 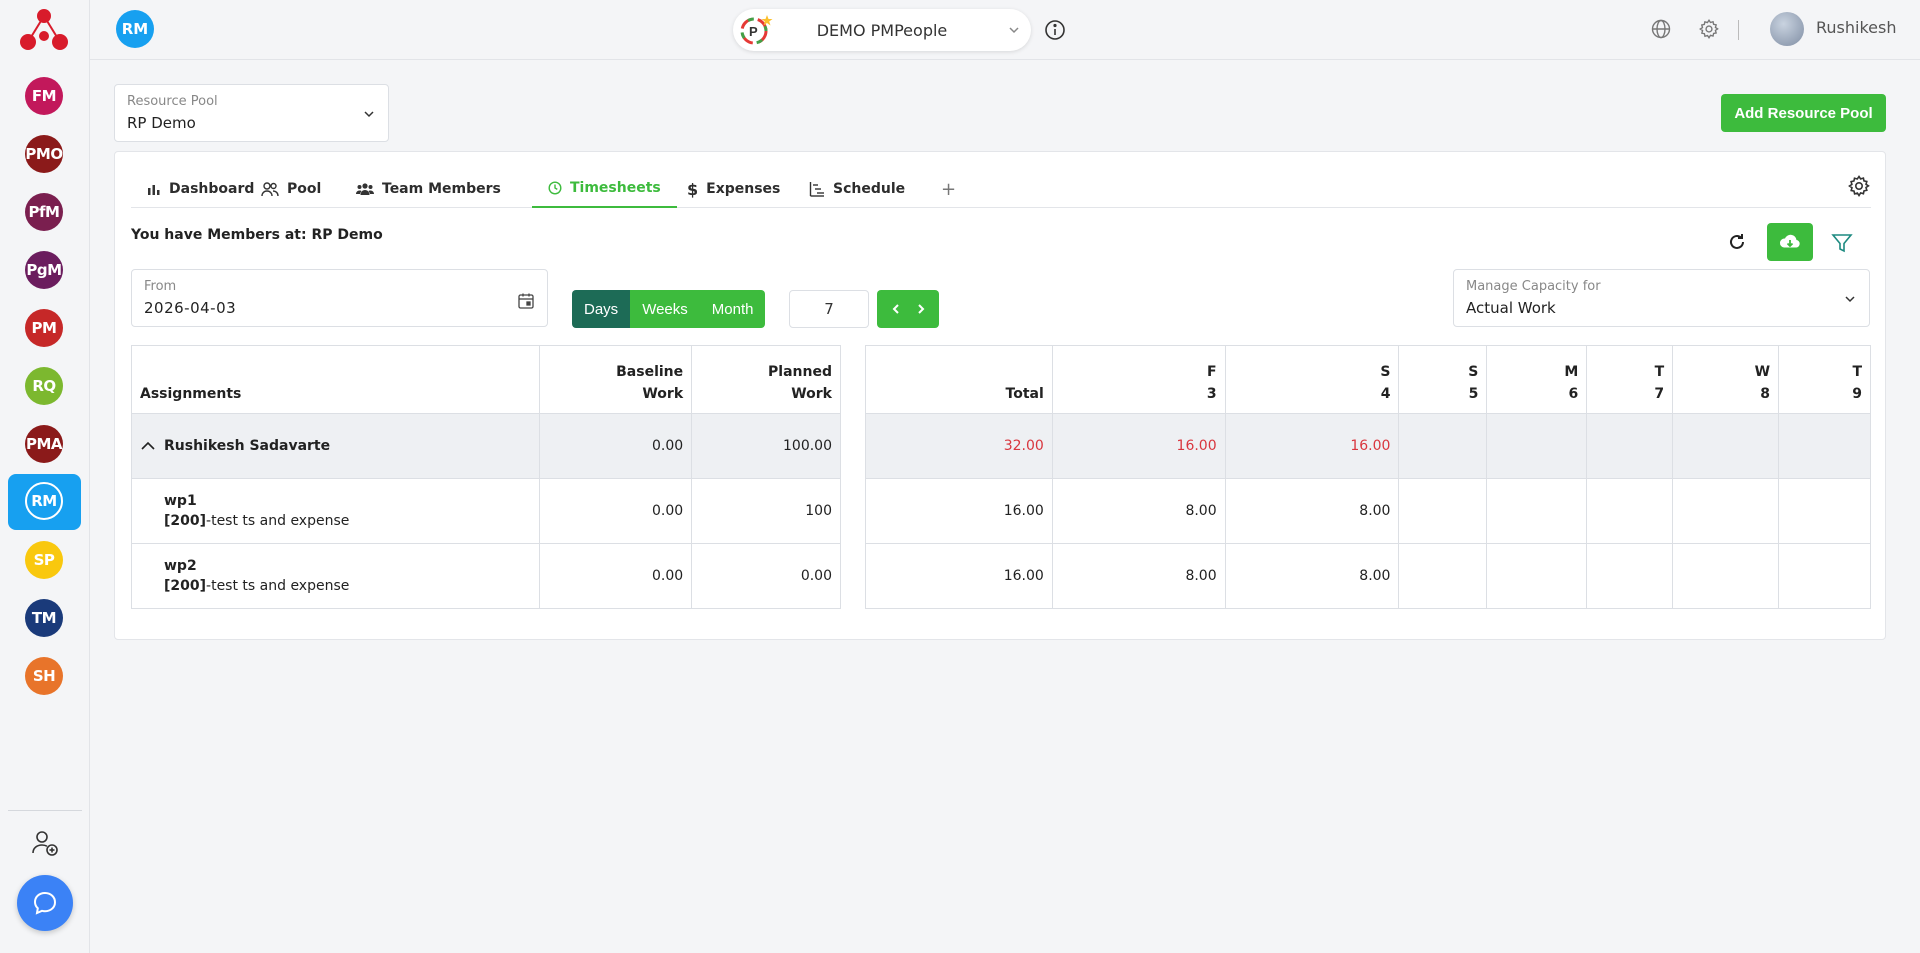 I want to click on plus-icon: +, so click(x=949, y=189).